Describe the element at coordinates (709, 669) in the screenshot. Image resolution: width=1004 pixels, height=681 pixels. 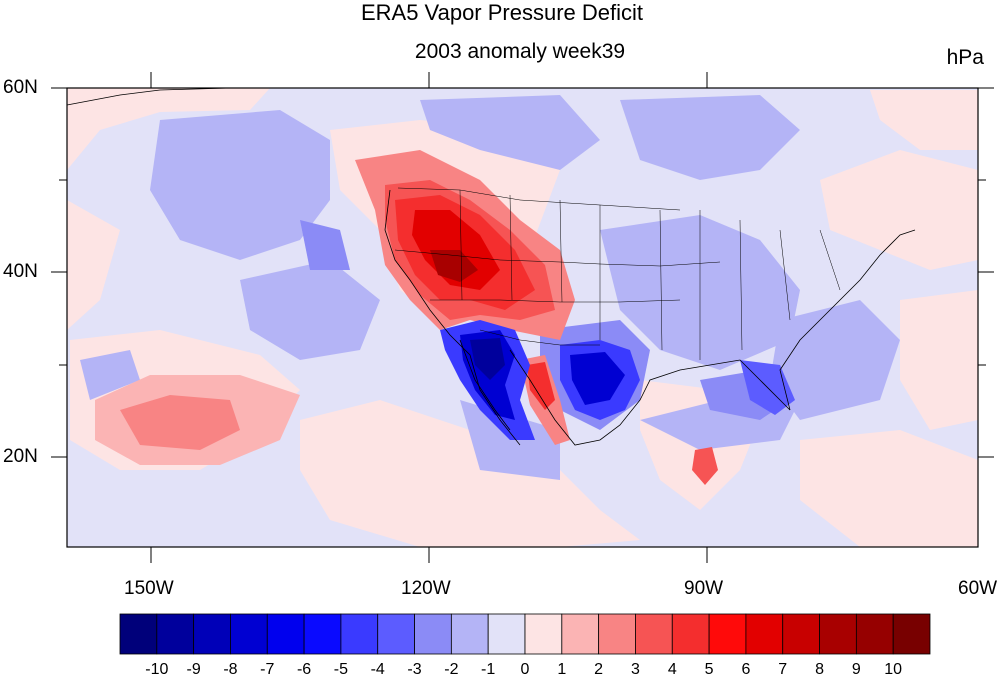
I see `colorbar-tick-label: 5` at that location.